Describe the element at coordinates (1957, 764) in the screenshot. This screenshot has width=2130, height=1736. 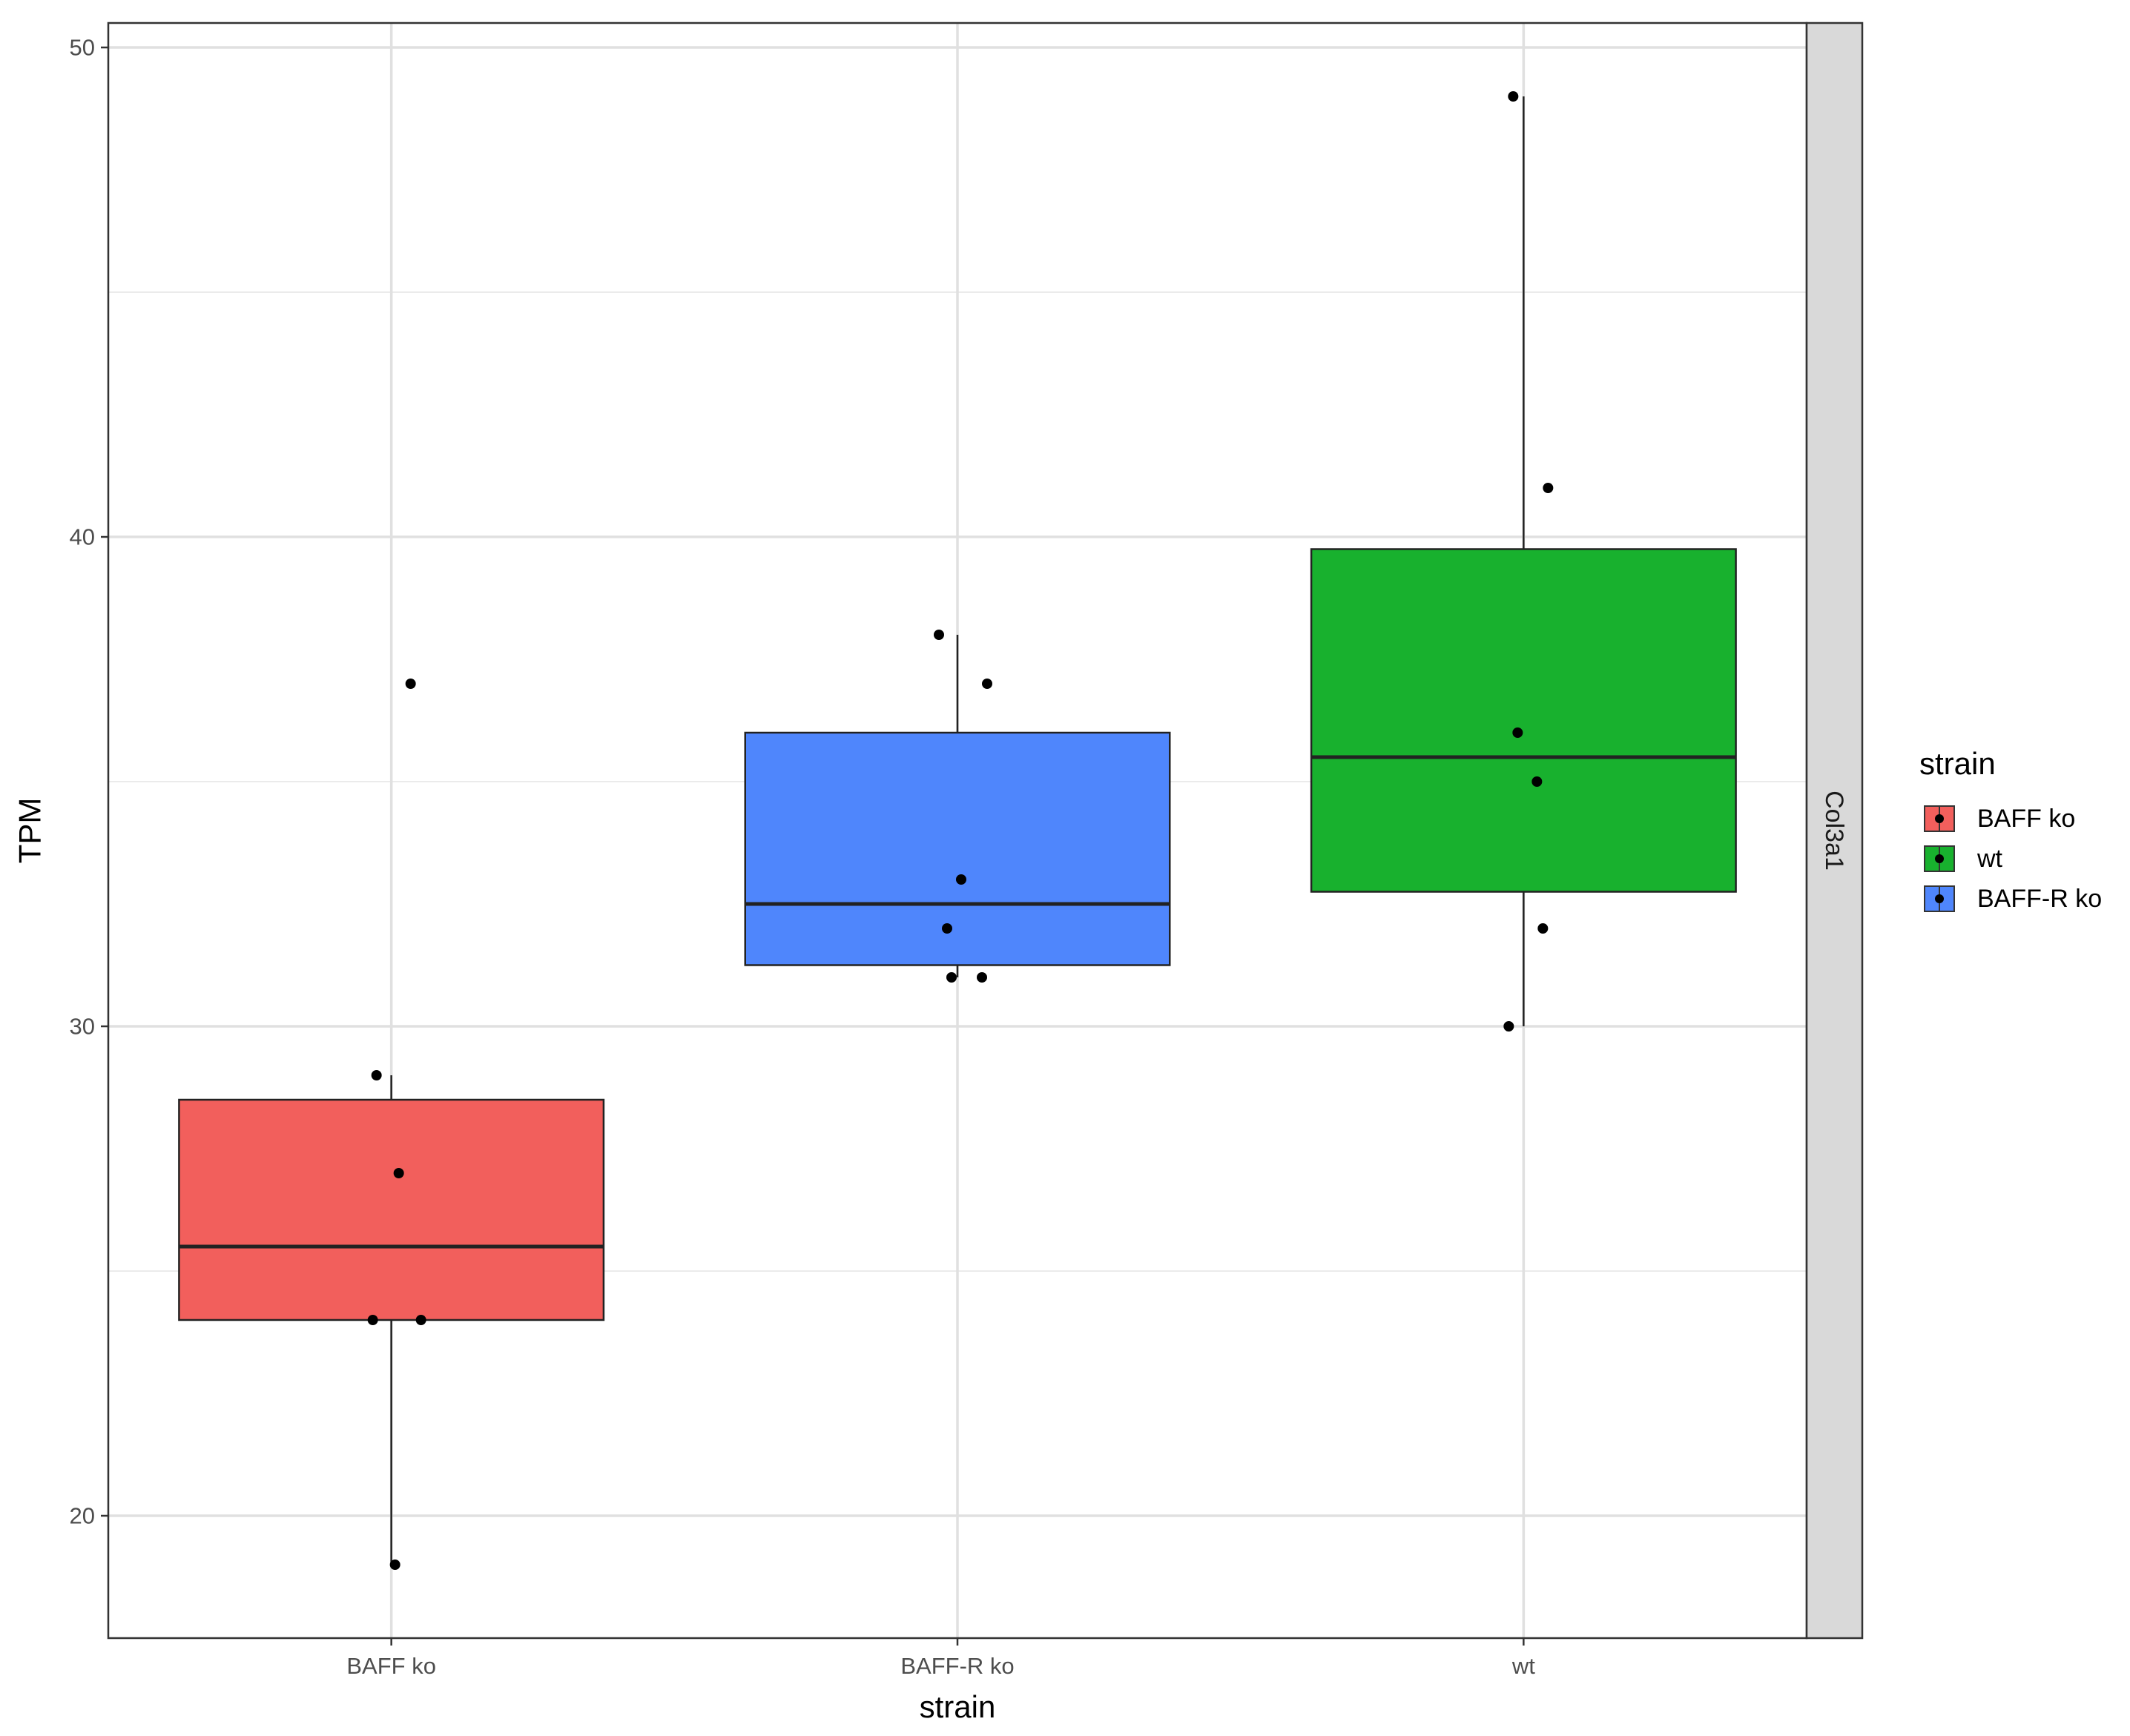
I see `legend-title: strain` at that location.